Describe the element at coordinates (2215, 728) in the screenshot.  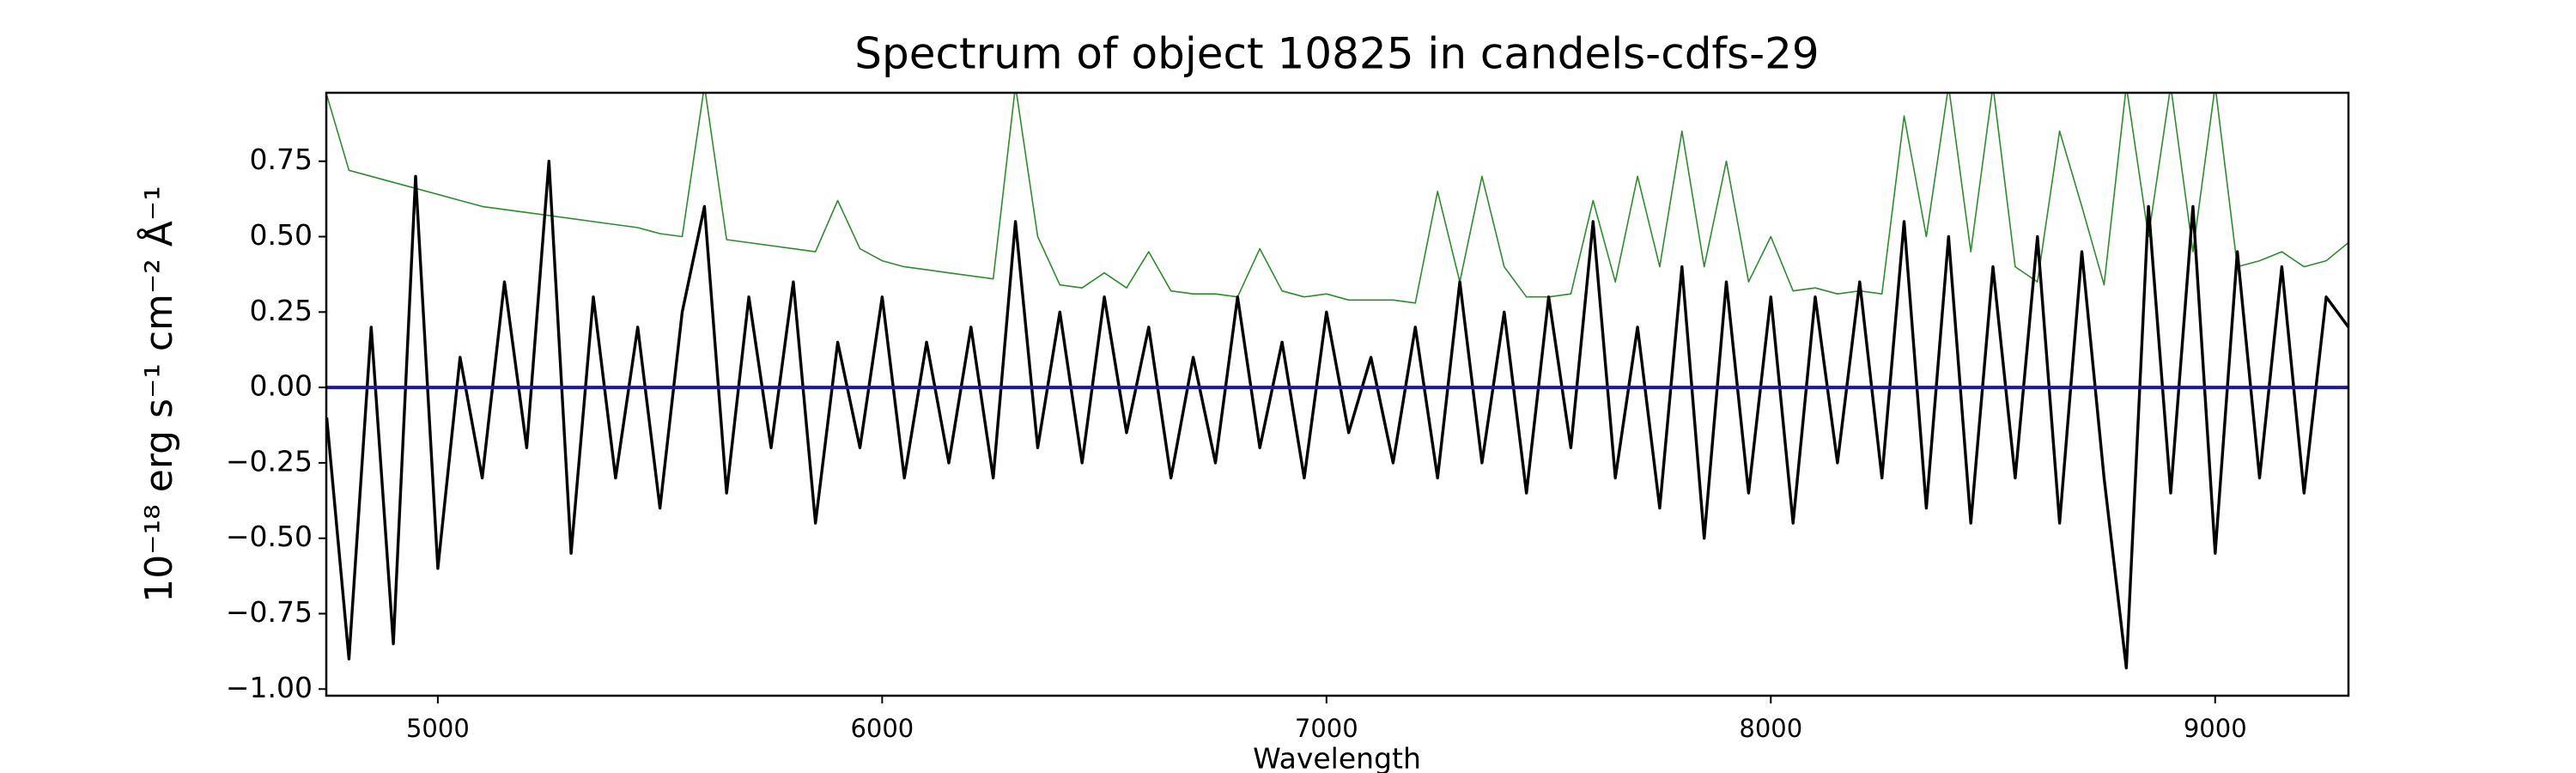
I see `x-tick-label: 9000` at that location.